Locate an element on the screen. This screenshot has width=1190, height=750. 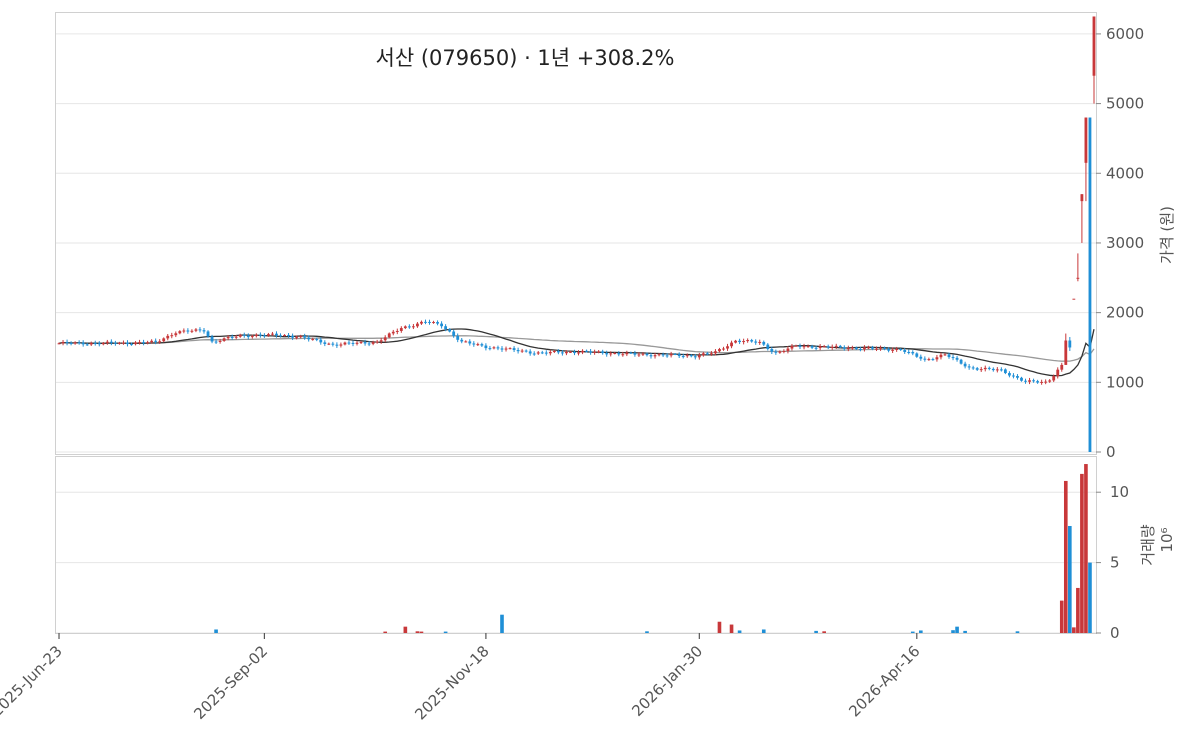
x-tick-label: 2025-Nov-18 is located at coordinates (451, 682).